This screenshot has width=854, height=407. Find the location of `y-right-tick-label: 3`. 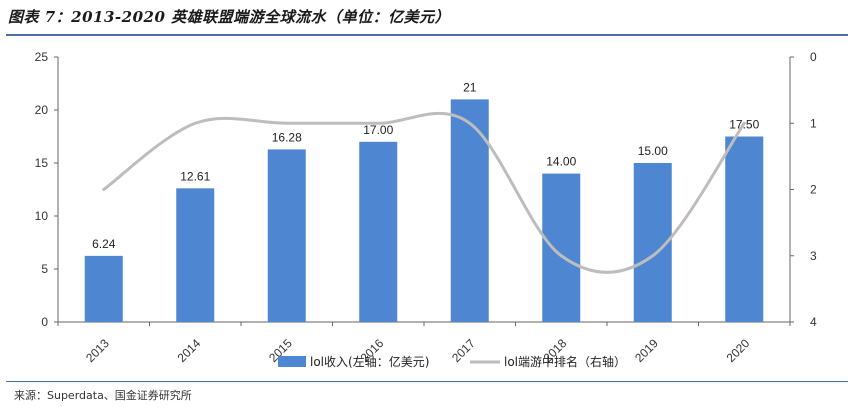

y-right-tick-label: 3 is located at coordinates (813, 256).